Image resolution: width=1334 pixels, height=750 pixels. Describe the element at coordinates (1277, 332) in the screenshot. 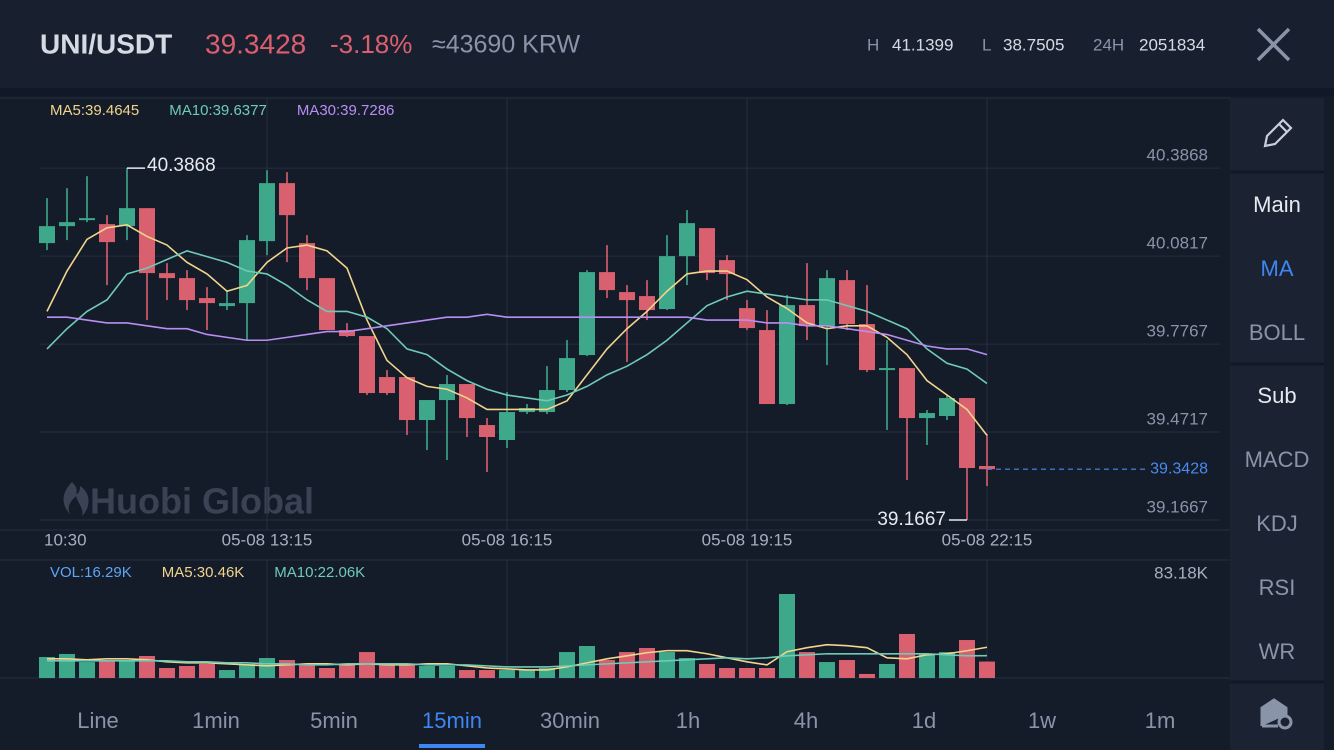

I see `indicator-option: BOLL` at that location.